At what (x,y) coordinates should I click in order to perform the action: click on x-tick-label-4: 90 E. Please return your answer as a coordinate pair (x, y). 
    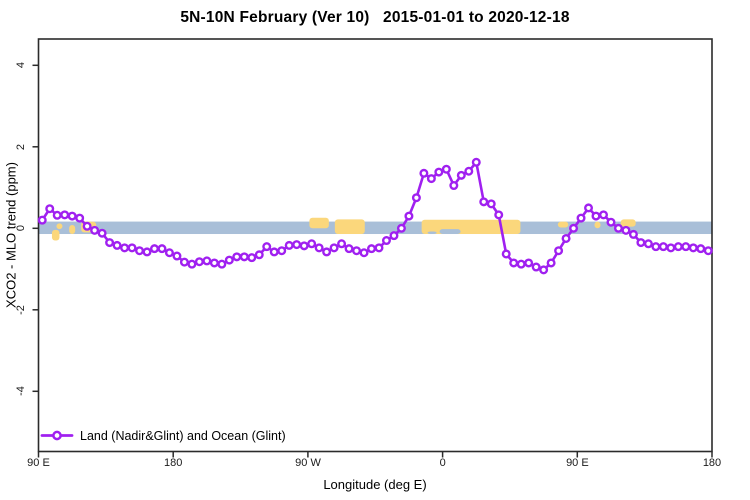
    Looking at the image, I should click on (577, 463).